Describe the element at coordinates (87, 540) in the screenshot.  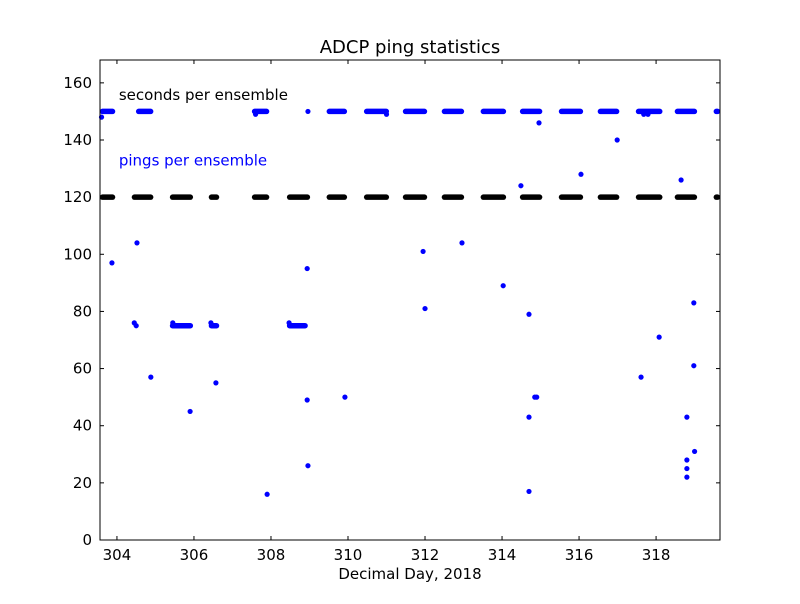
I see `y-tick-label-0: 0` at that location.